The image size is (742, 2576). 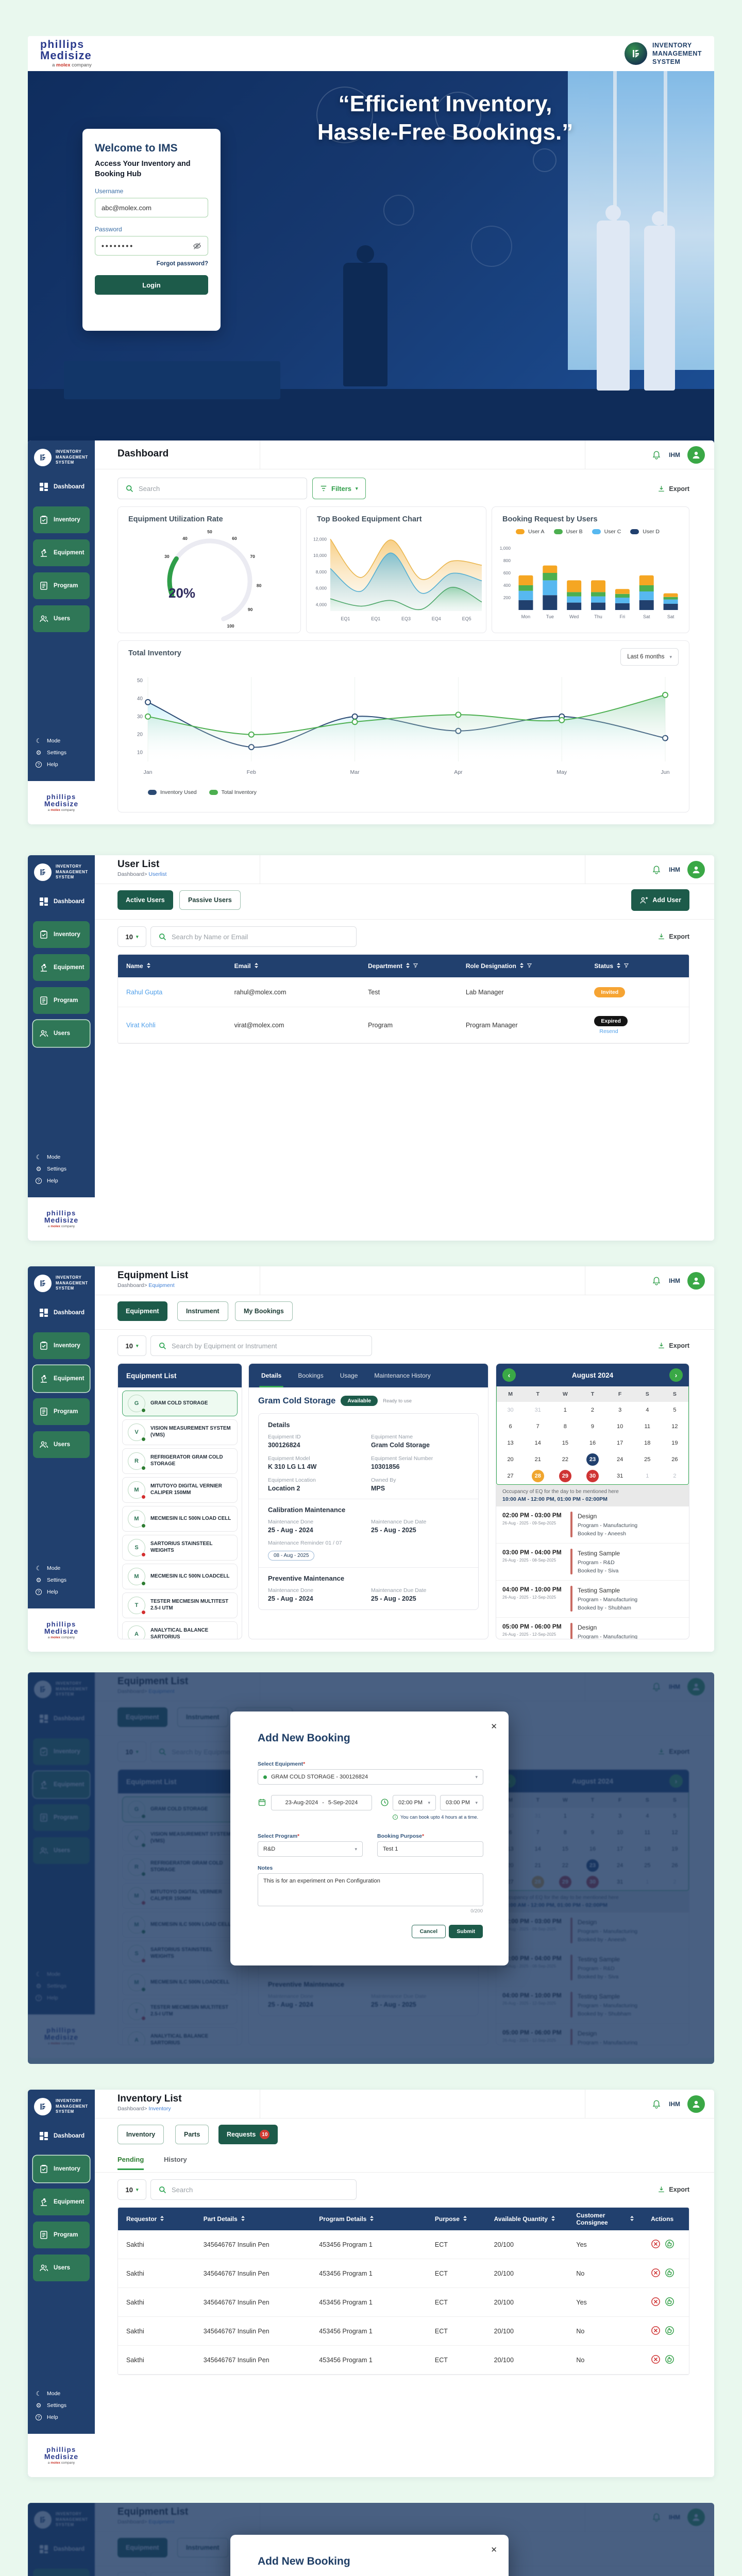 What do you see at coordinates (673, 936) in the screenshot?
I see `export-button: Export` at bounding box center [673, 936].